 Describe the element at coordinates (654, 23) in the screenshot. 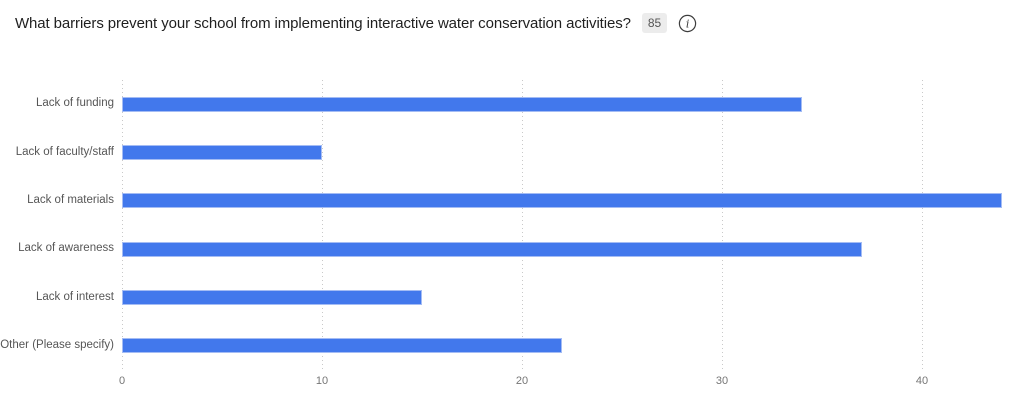

I see `response-count-badge: 85` at that location.